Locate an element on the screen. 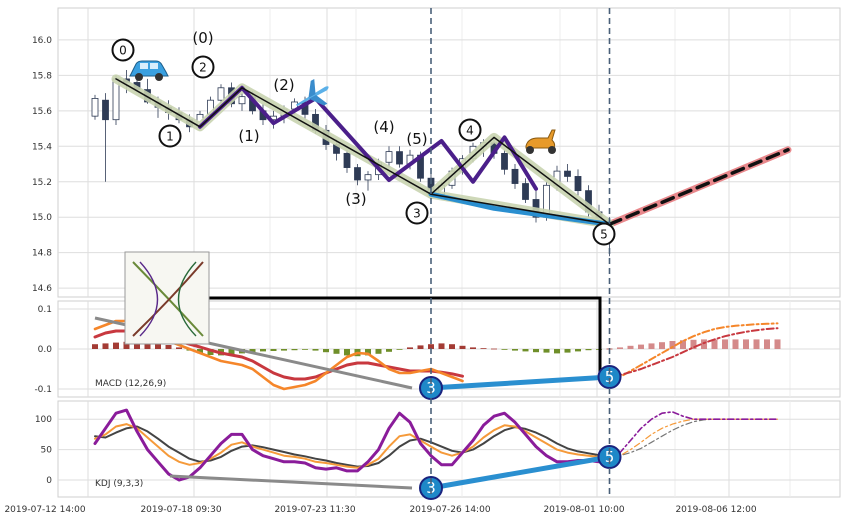 This screenshot has height=520, width=846. y-tick-label: 15.2 is located at coordinates (42, 183).